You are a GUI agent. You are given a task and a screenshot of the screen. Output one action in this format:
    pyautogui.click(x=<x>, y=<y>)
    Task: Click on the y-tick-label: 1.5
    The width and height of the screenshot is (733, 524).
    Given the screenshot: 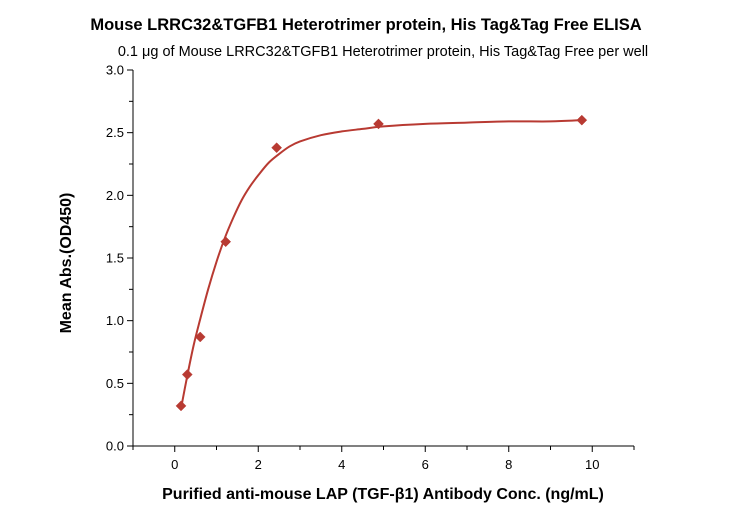 What is the action you would take?
    pyautogui.click(x=115, y=258)
    